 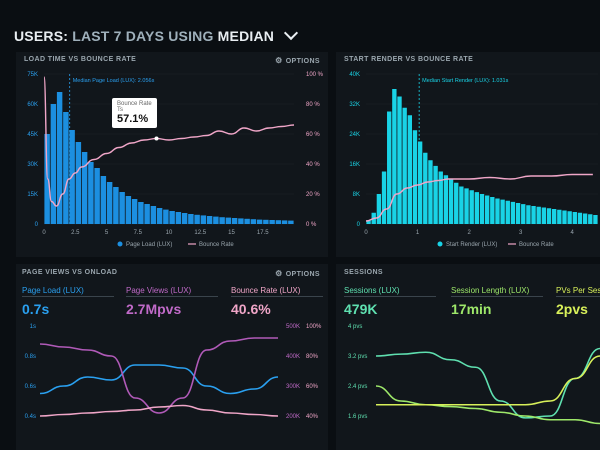 What do you see at coordinates (114, 81) in the screenshot?
I see `median-annotation: Median Page Load (LUX): 2.056s` at bounding box center [114, 81].